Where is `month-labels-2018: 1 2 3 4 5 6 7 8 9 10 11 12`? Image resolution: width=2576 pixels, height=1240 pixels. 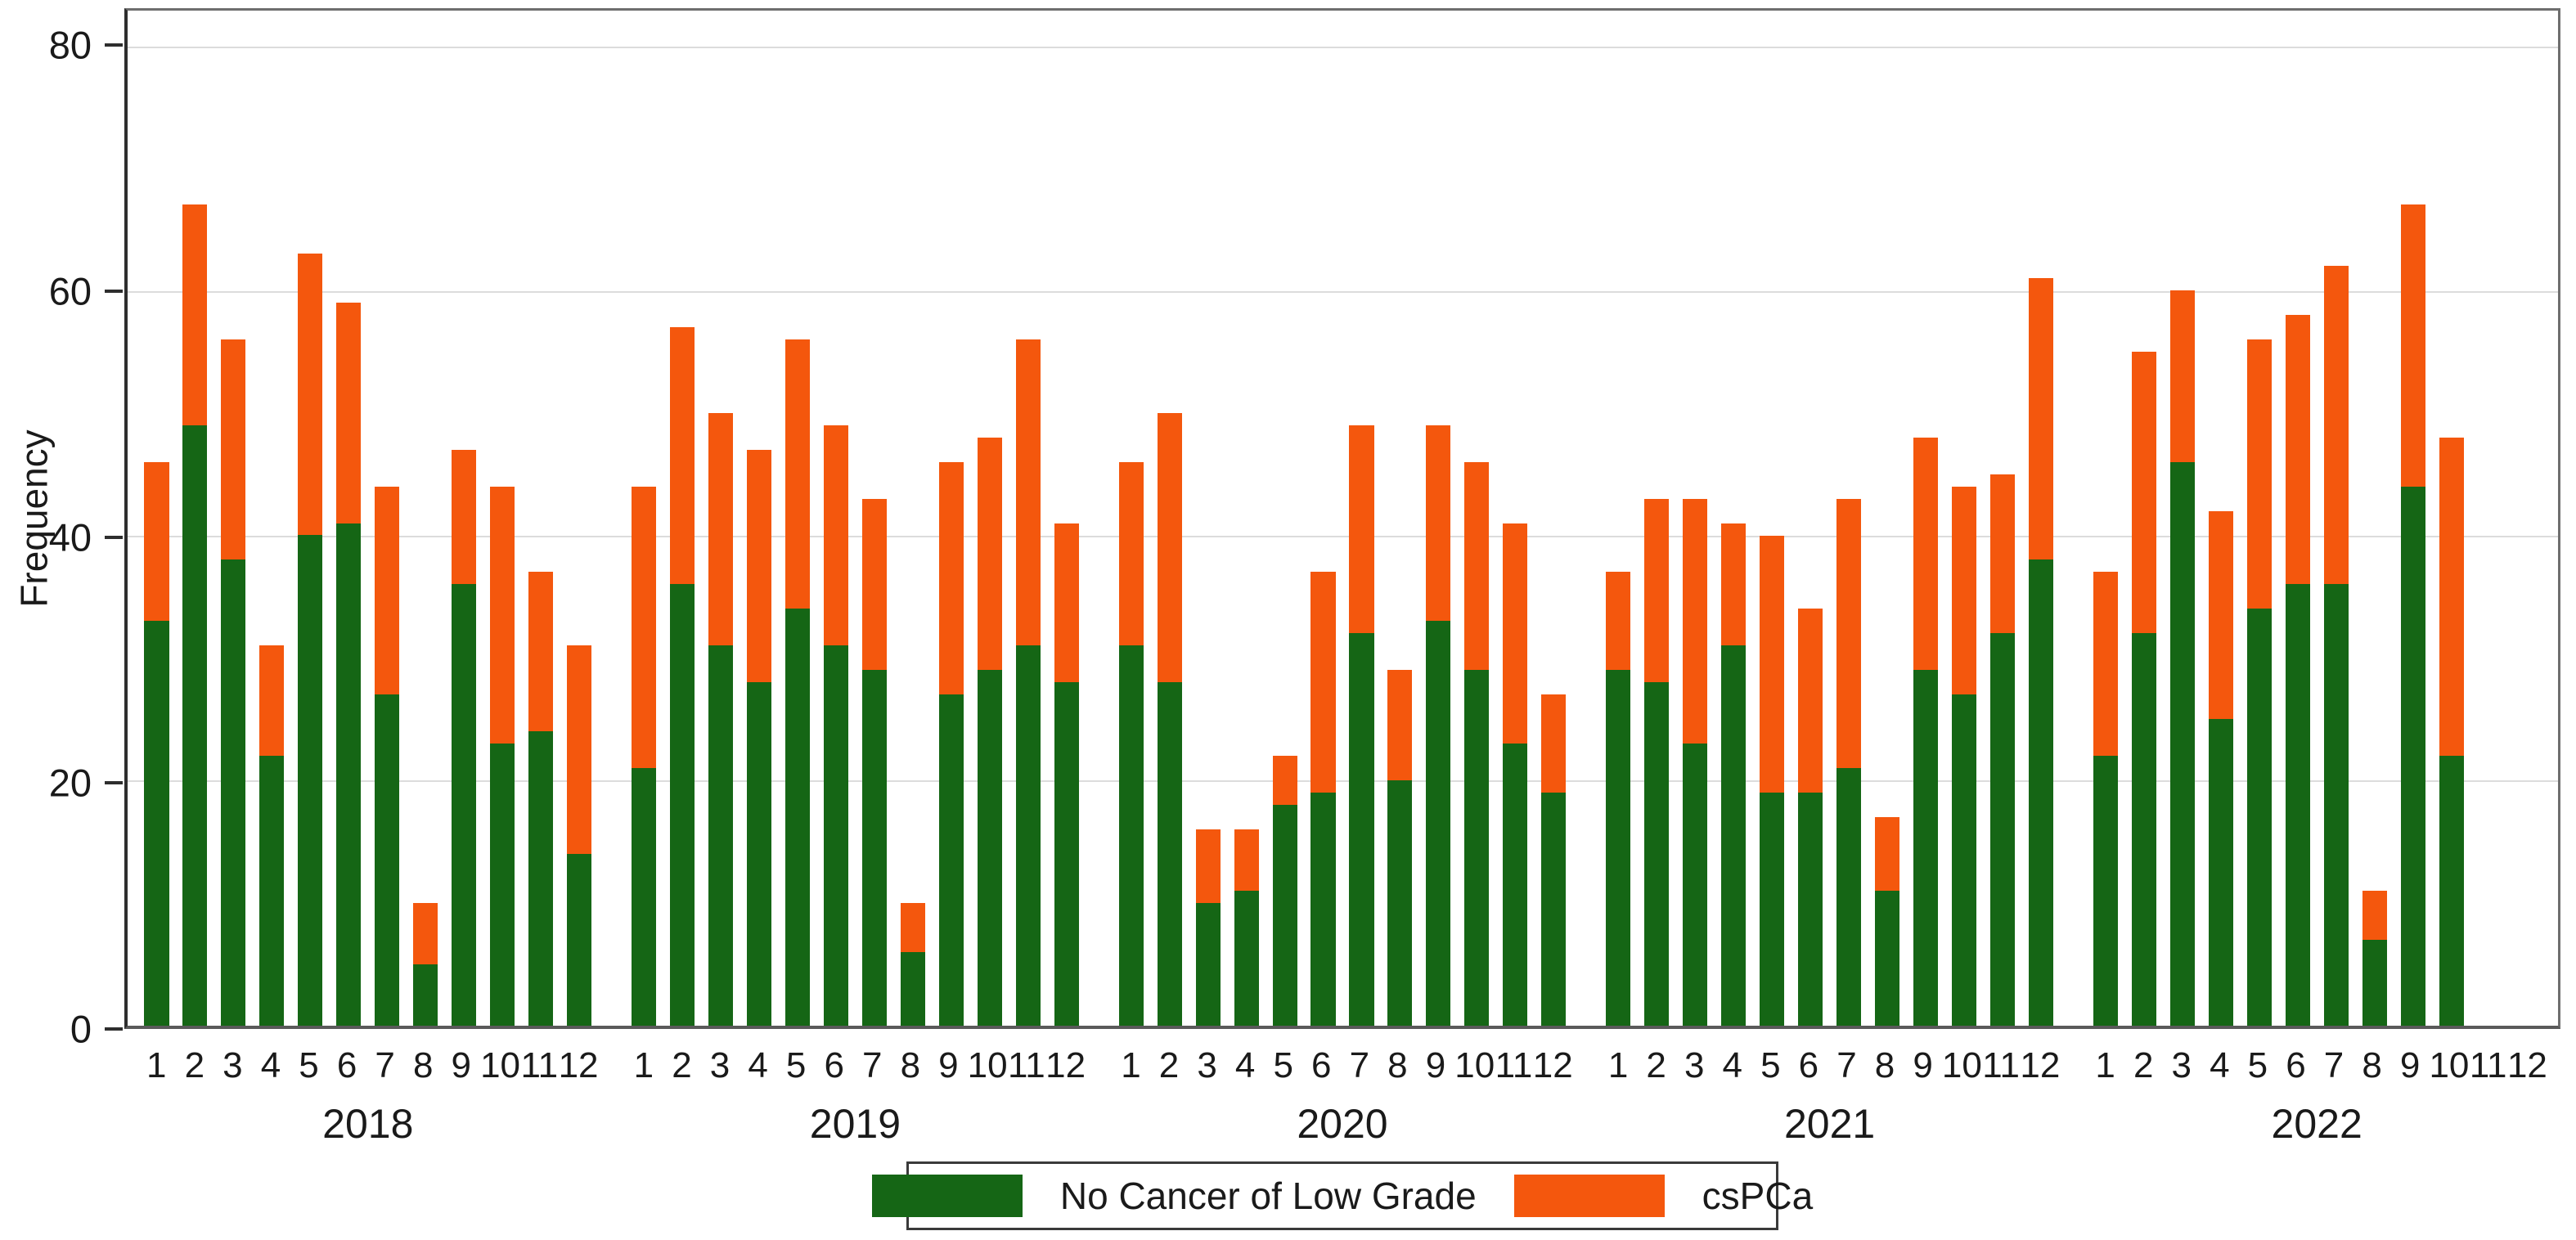 month-labels-2018: 1 2 3 4 5 6 7 8 9 10 11 12 is located at coordinates (368, 1065).